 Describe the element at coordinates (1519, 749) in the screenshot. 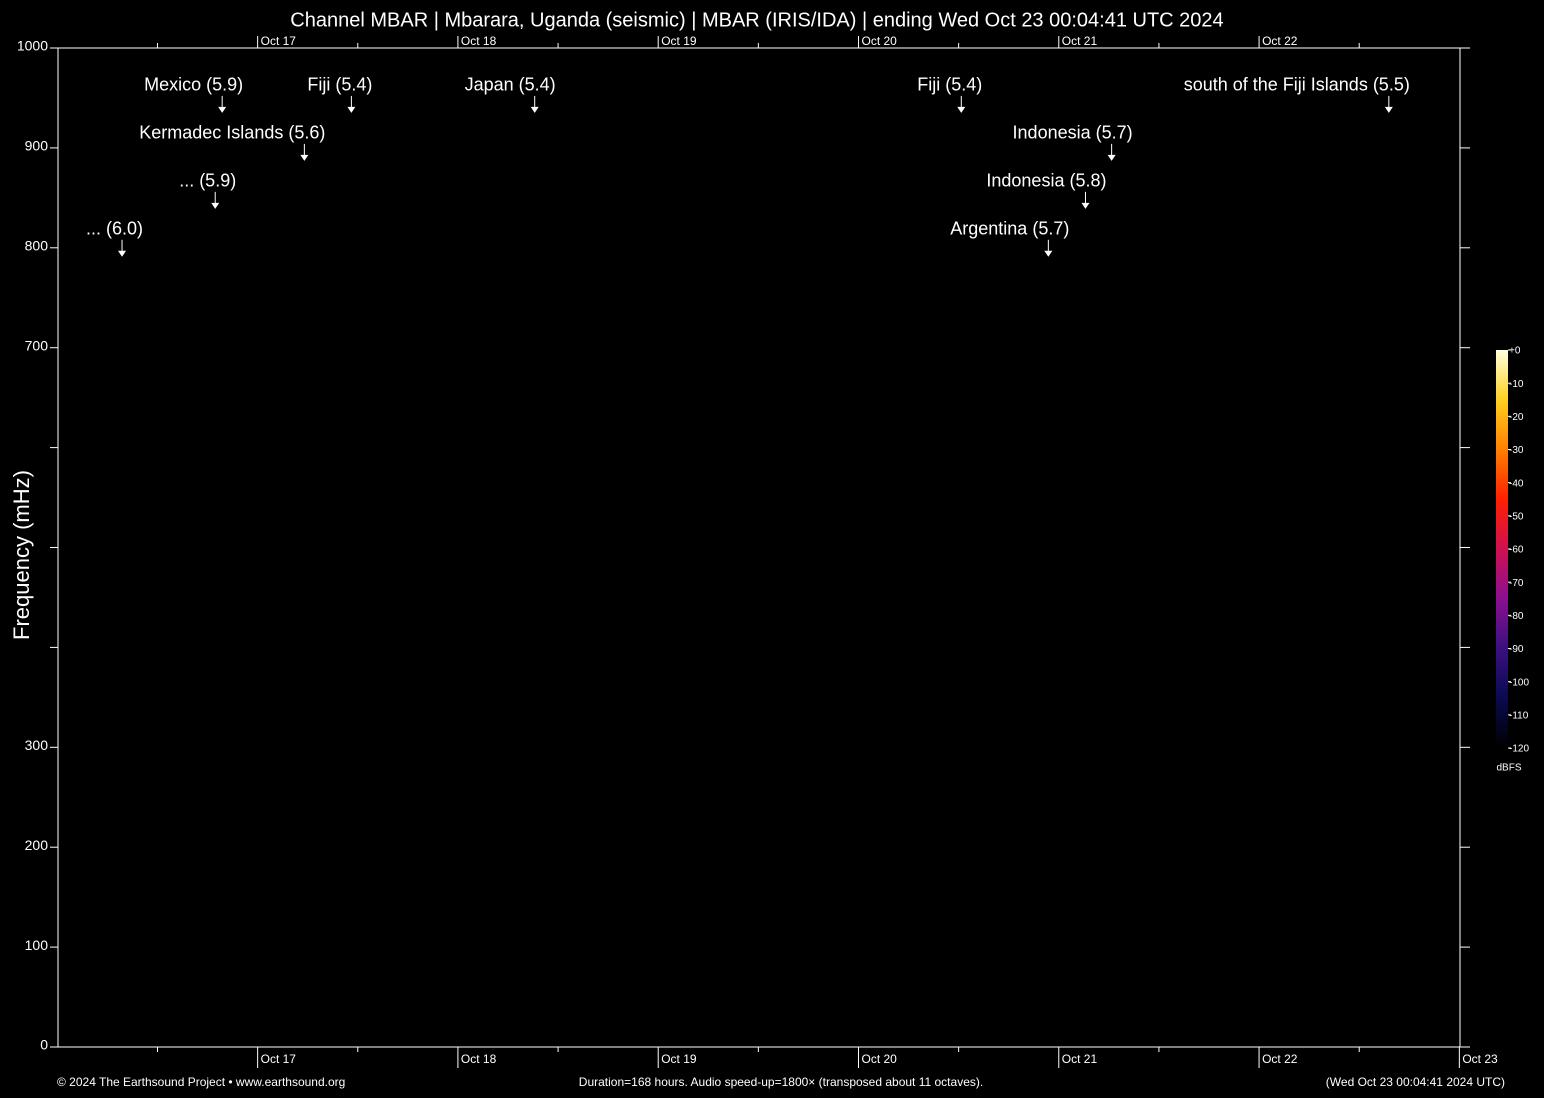

I see `colorbar-tick-label: -120` at that location.